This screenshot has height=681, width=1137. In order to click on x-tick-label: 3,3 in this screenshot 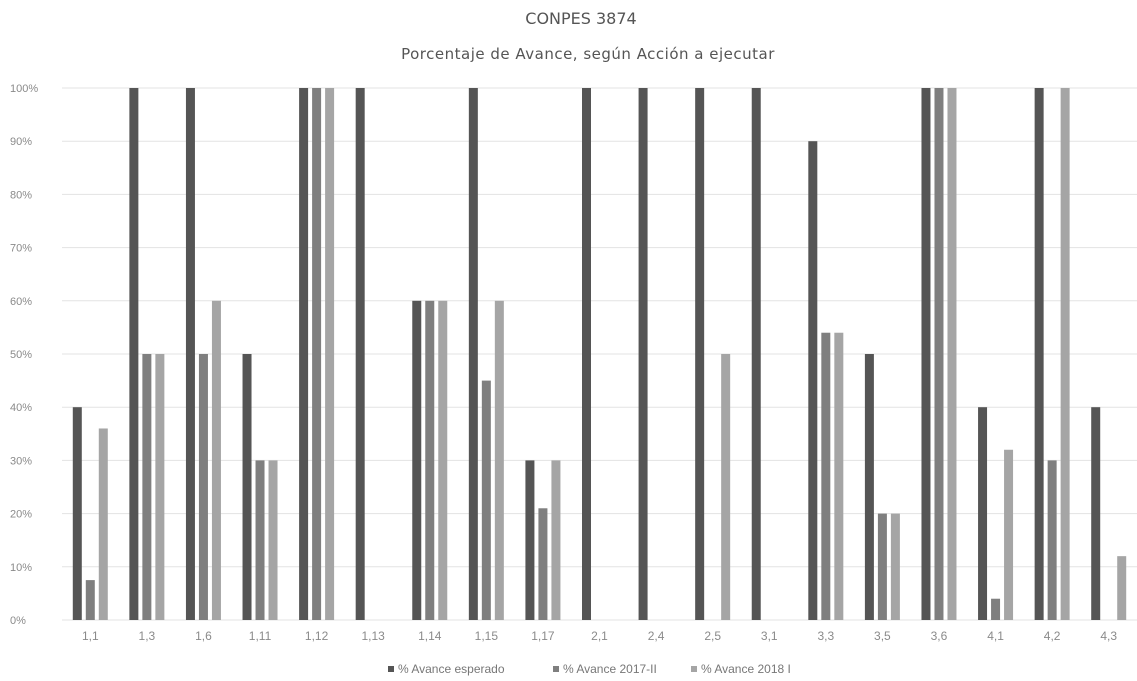, I will do `click(825, 636)`.